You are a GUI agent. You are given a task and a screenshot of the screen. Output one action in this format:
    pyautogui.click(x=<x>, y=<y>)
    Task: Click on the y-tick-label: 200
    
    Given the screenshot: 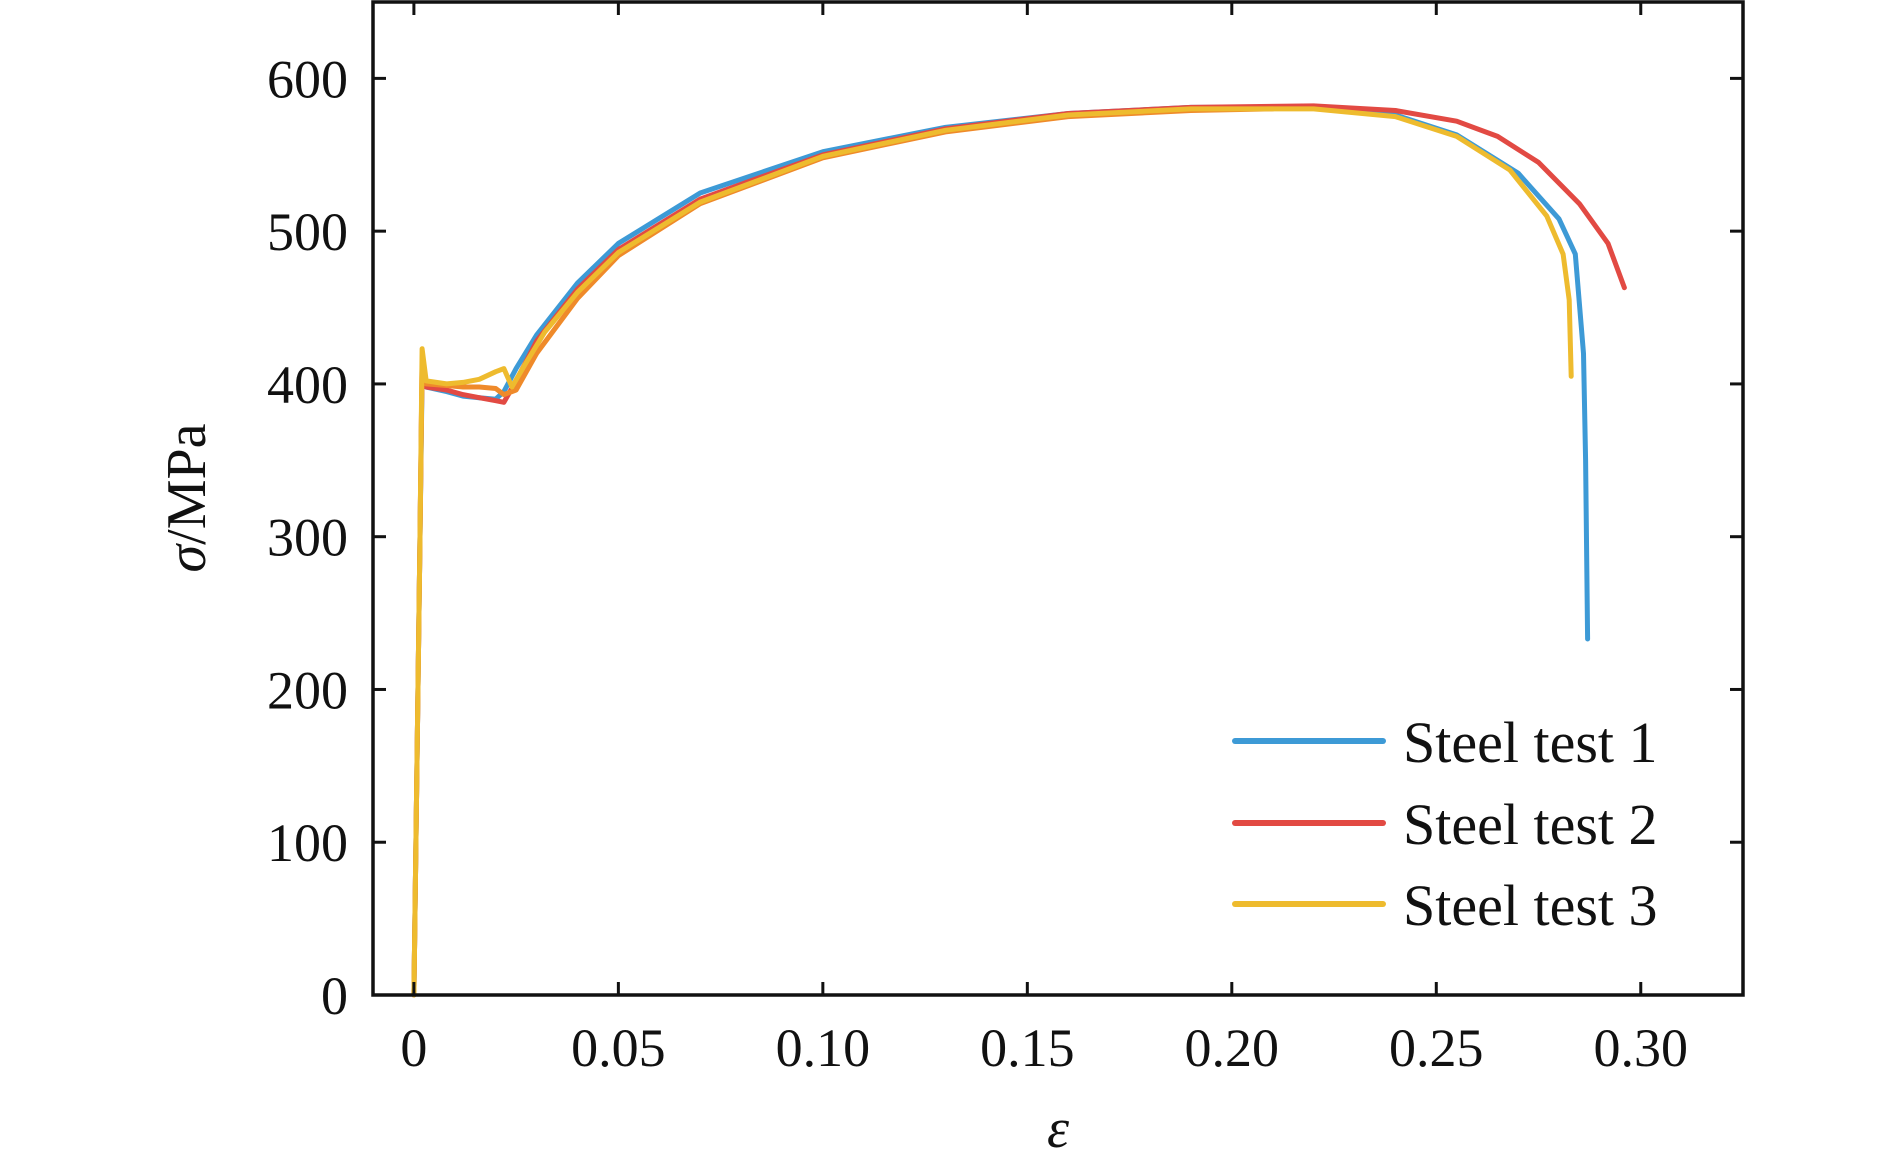 What is the action you would take?
    pyautogui.click(x=307, y=690)
    